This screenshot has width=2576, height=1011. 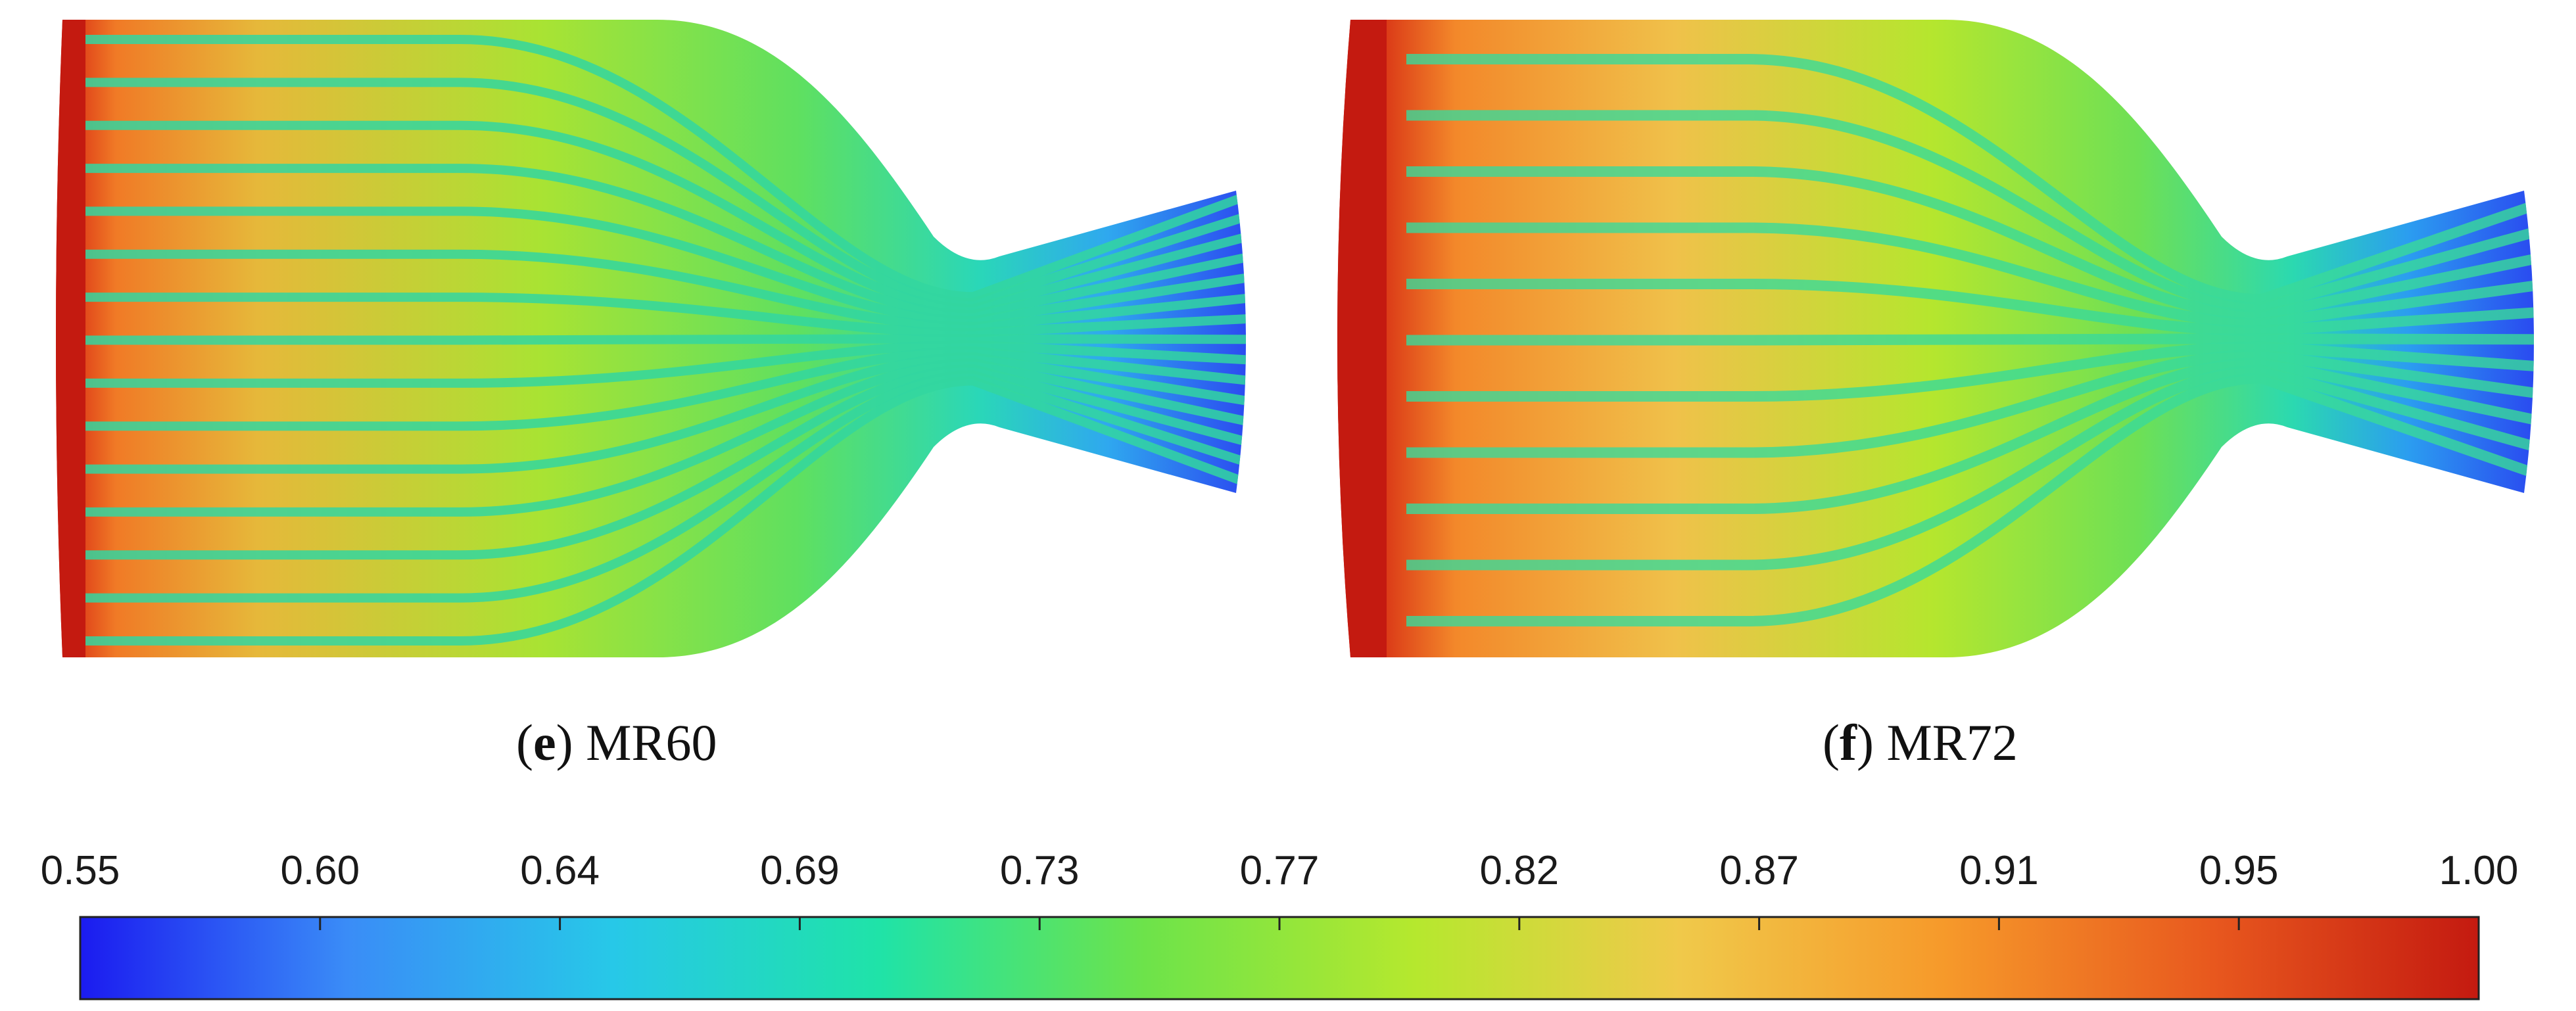 What do you see at coordinates (1848, 743) in the screenshot?
I see `panel-letter-f: f` at bounding box center [1848, 743].